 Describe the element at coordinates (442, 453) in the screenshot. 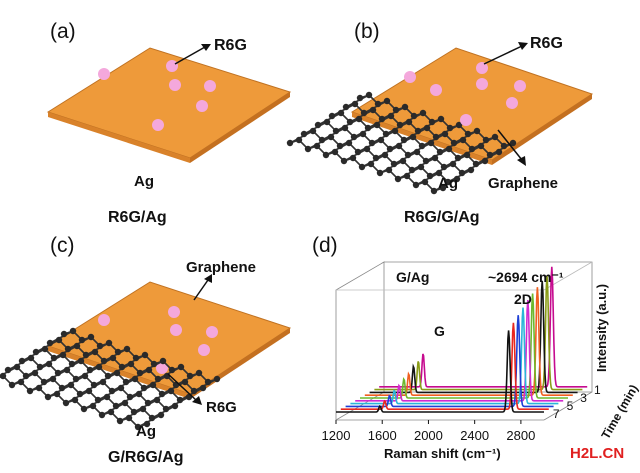

I see `x-axis-label: Raman shift (cm⁻¹)` at that location.